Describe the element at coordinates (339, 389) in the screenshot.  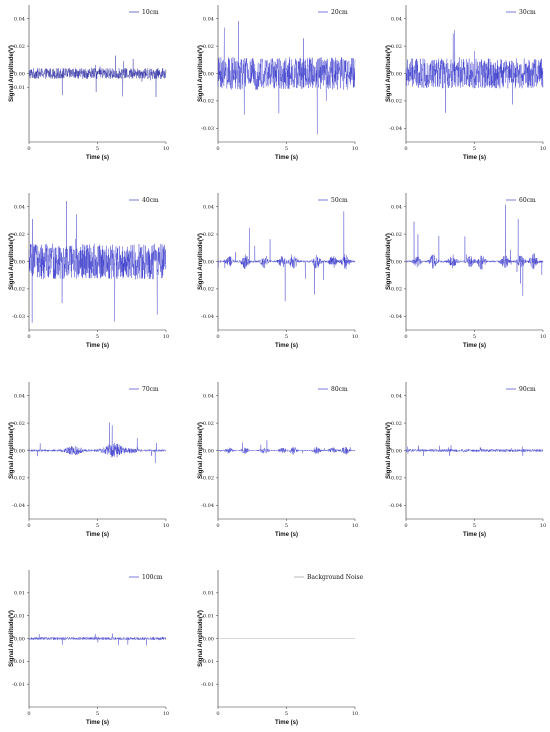
I see `legend-label: 80cm` at that location.